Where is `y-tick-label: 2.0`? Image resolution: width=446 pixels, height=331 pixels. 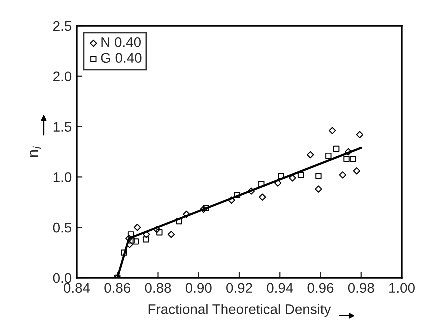
y-tick-label: 2.0 is located at coordinates (63, 77).